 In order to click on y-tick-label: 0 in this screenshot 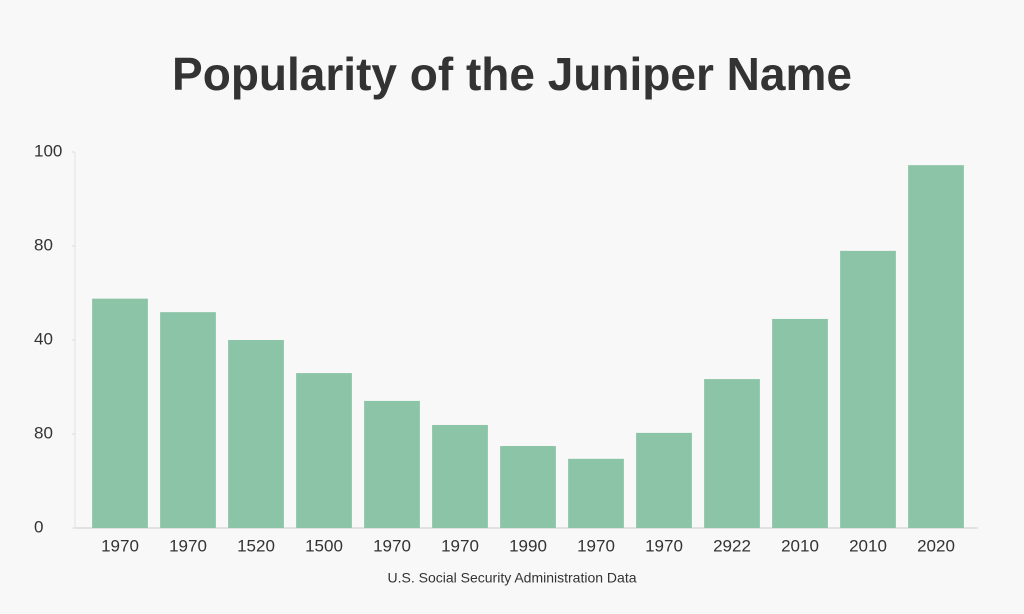, I will do `click(38, 526)`.